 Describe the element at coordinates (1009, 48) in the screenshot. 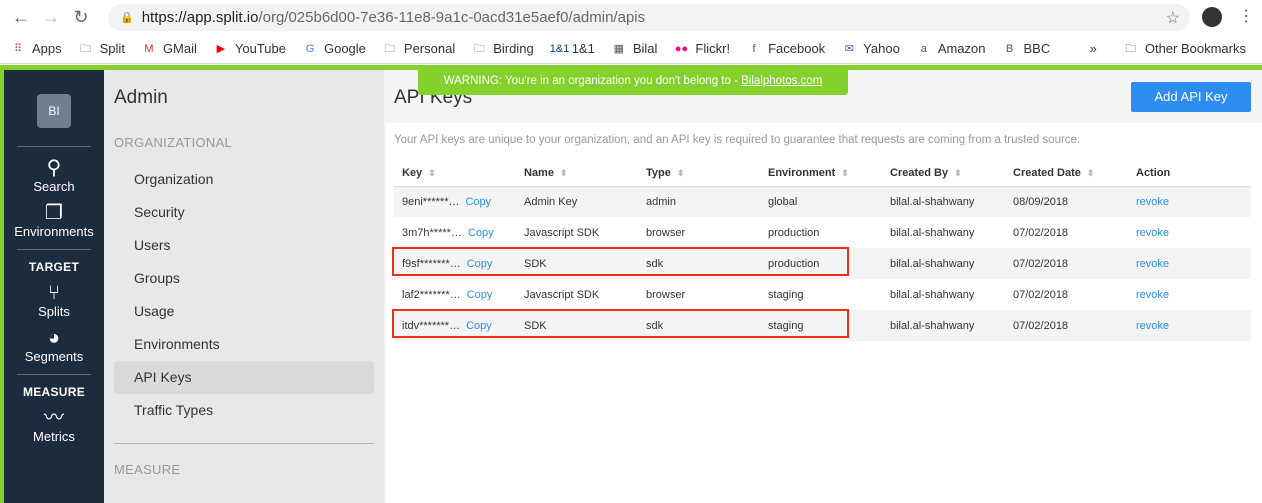

I see `bbc-icon: B` at that location.